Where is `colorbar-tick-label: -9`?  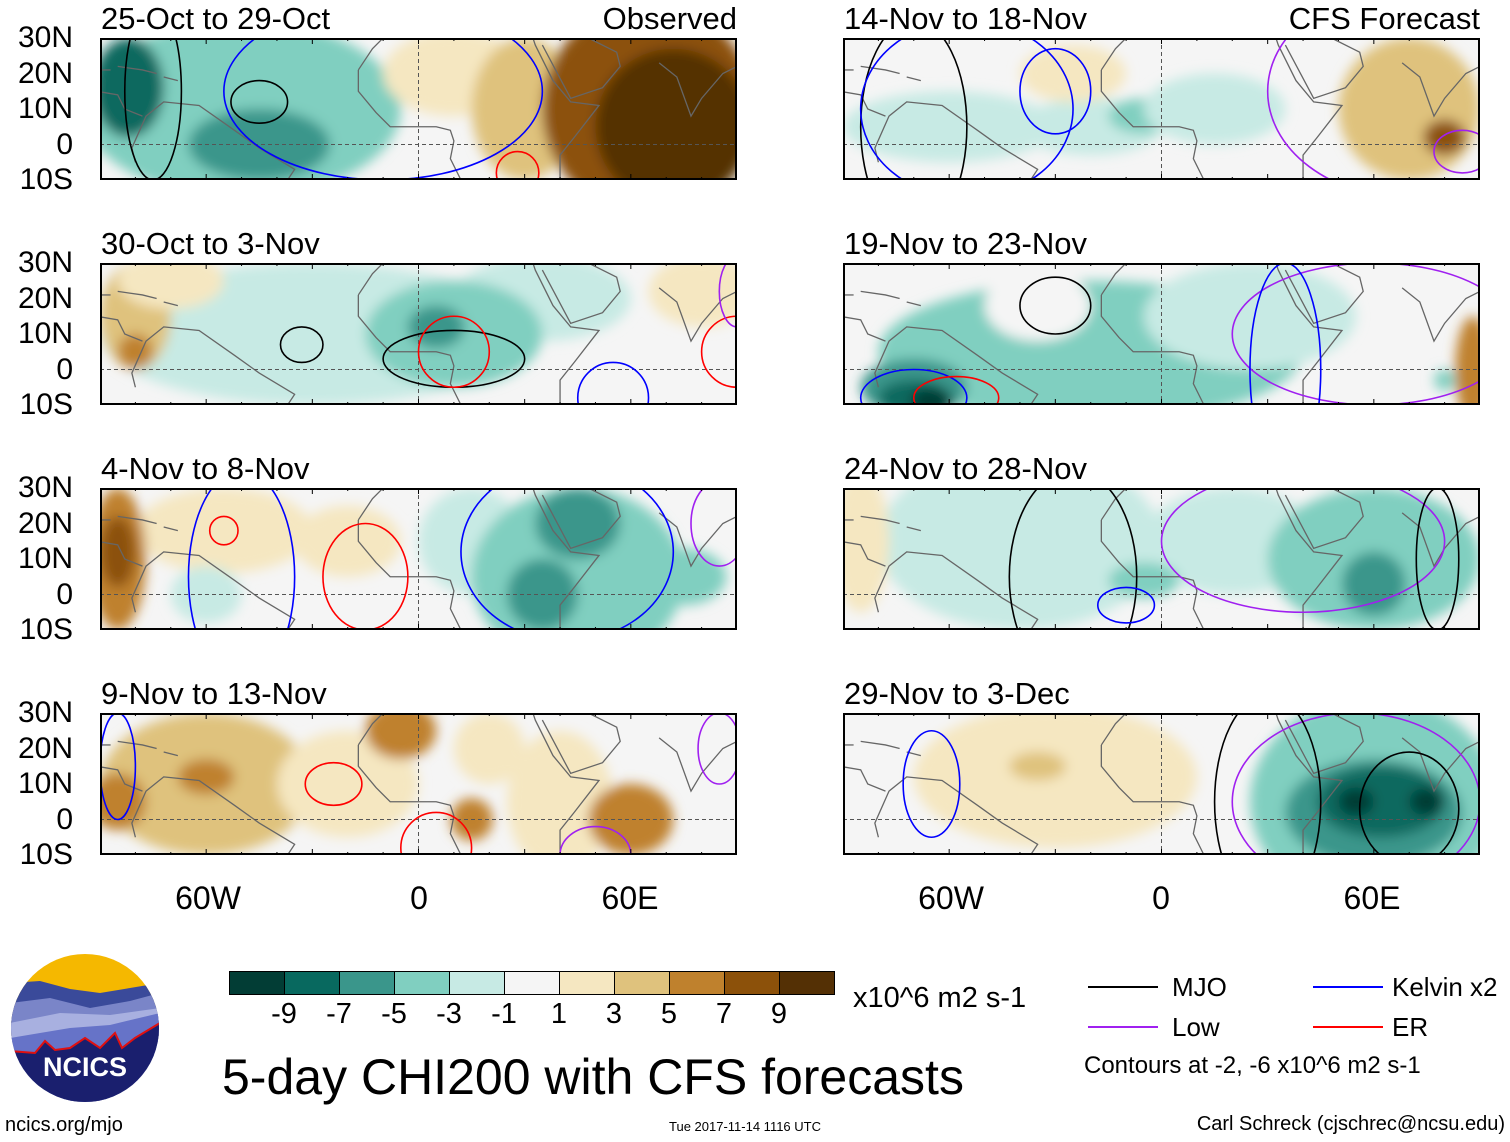
colorbar-tick-label: -9 is located at coordinates (284, 1014).